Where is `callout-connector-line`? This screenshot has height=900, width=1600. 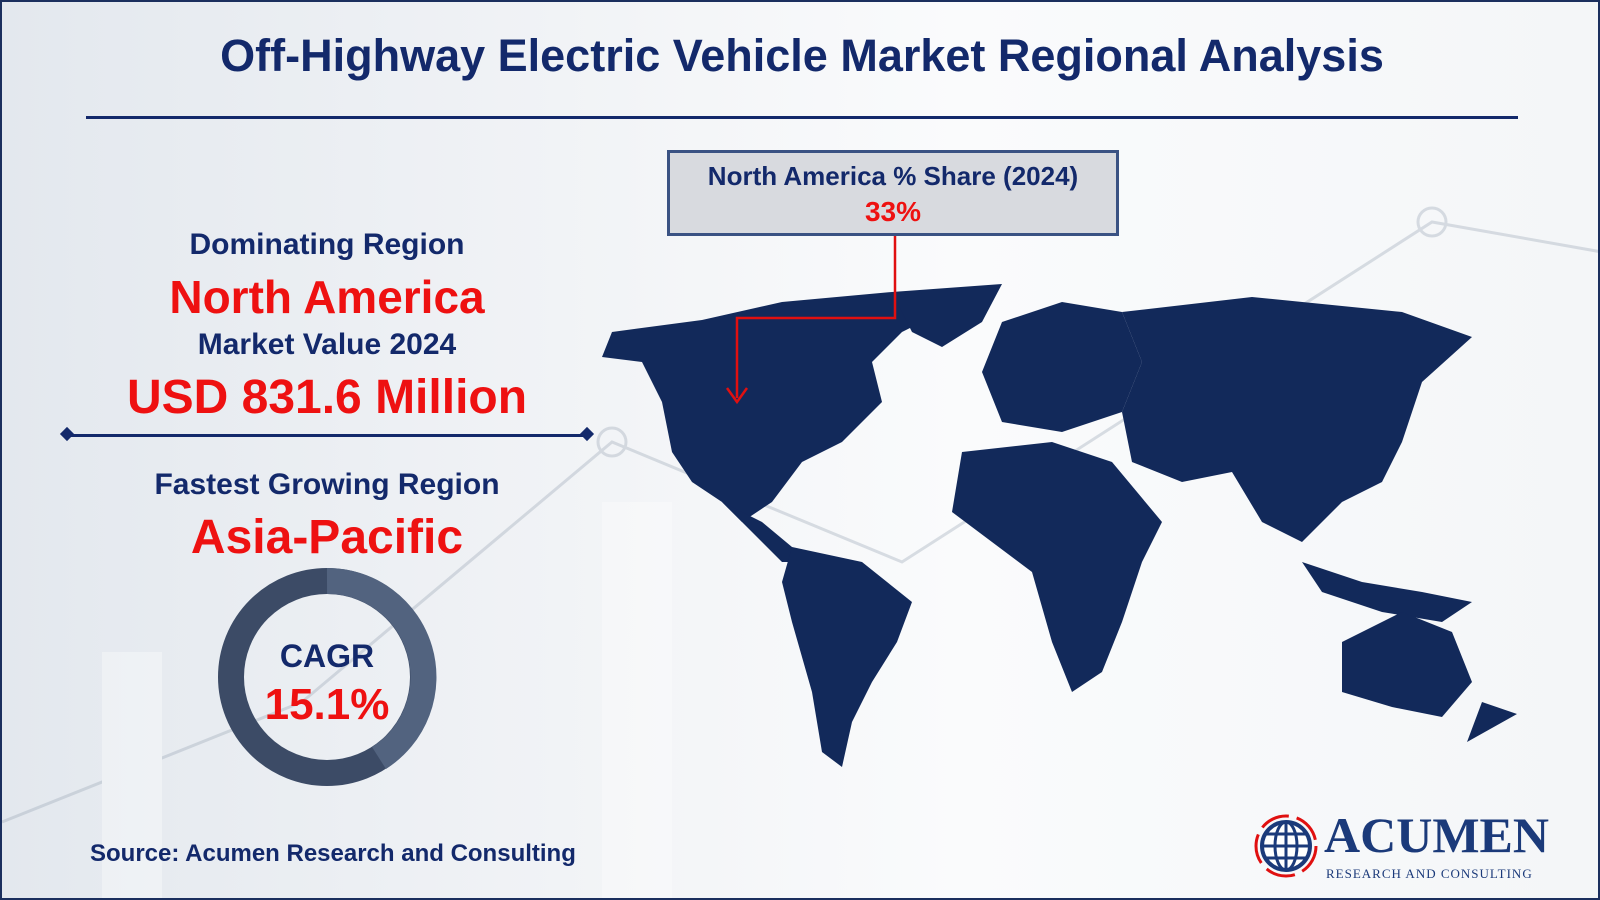
callout-connector-line is located at coordinates (816, 317).